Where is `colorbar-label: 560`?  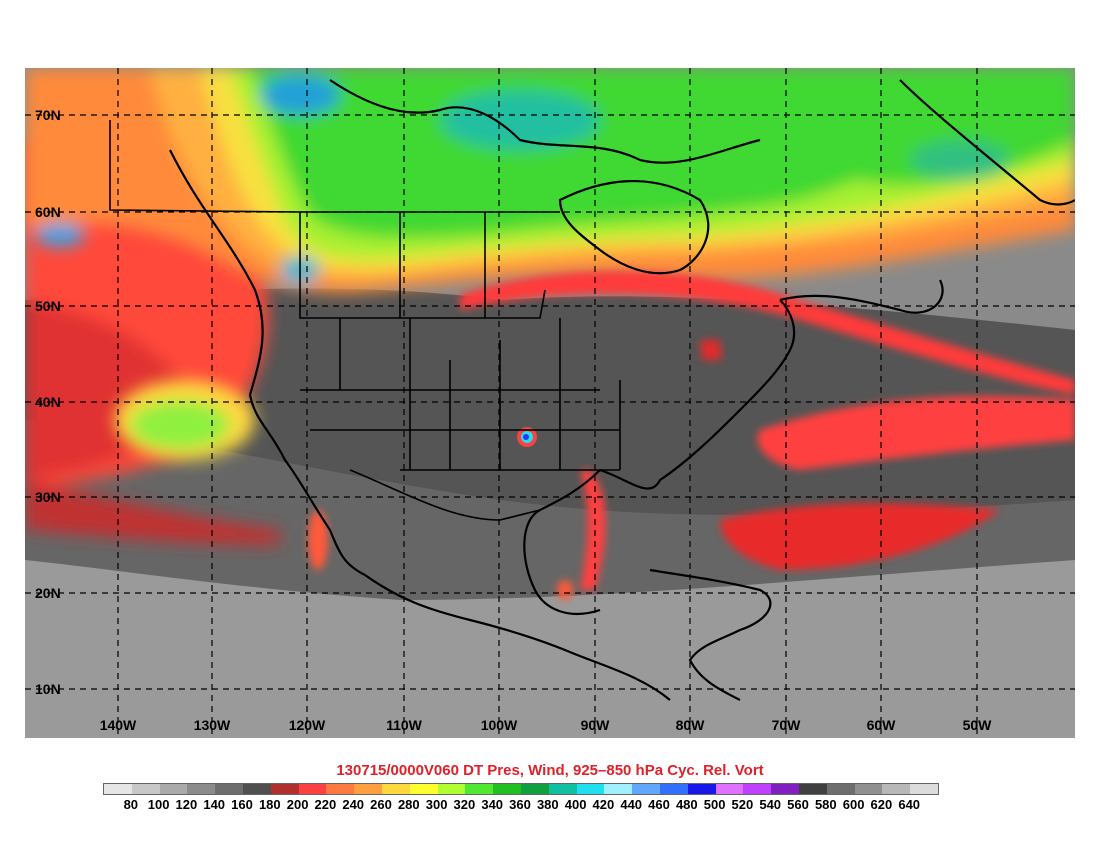 colorbar-label: 560 is located at coordinates (798, 804).